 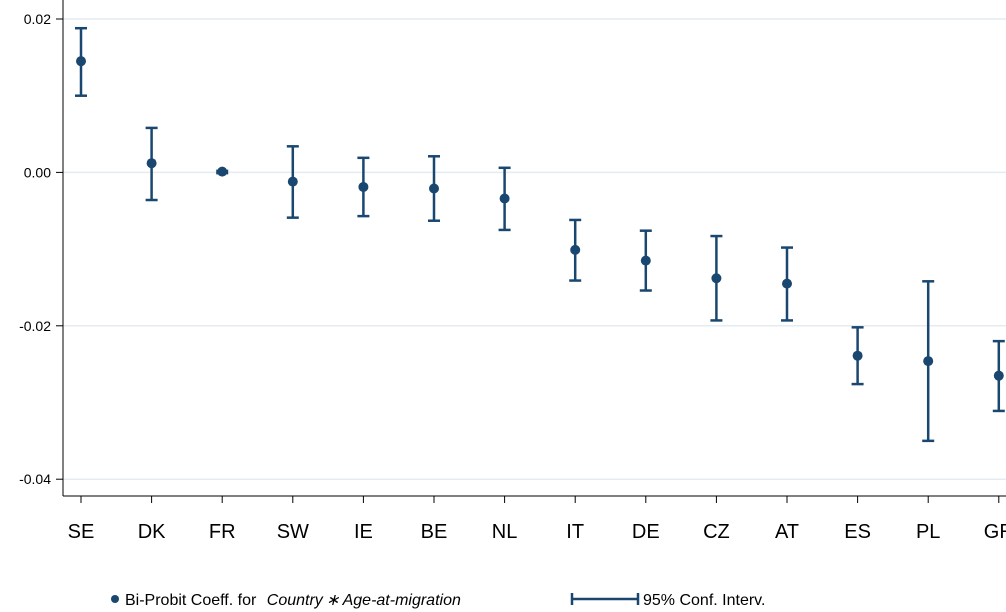 I want to click on x-tick-label: CZ, so click(x=716, y=532).